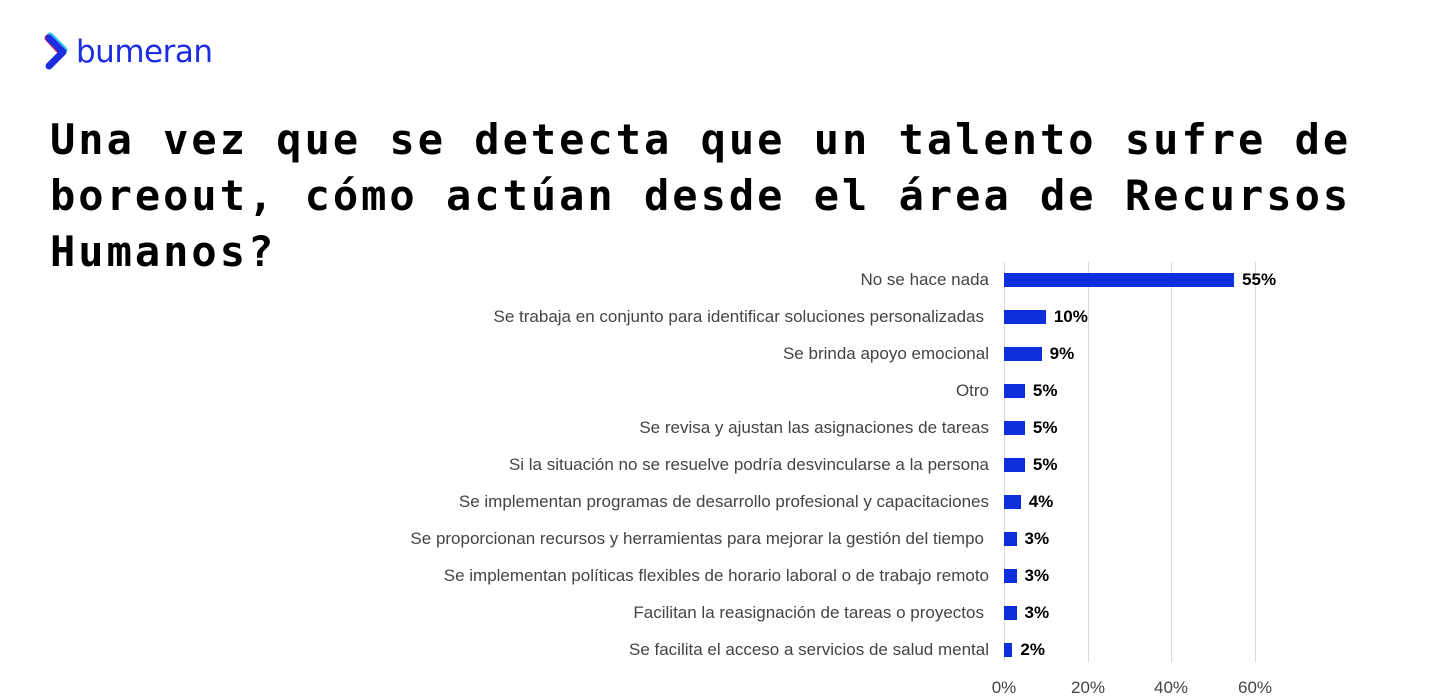  Describe the element at coordinates (56, 51) in the screenshot. I see `chevron-logo-icon` at that location.